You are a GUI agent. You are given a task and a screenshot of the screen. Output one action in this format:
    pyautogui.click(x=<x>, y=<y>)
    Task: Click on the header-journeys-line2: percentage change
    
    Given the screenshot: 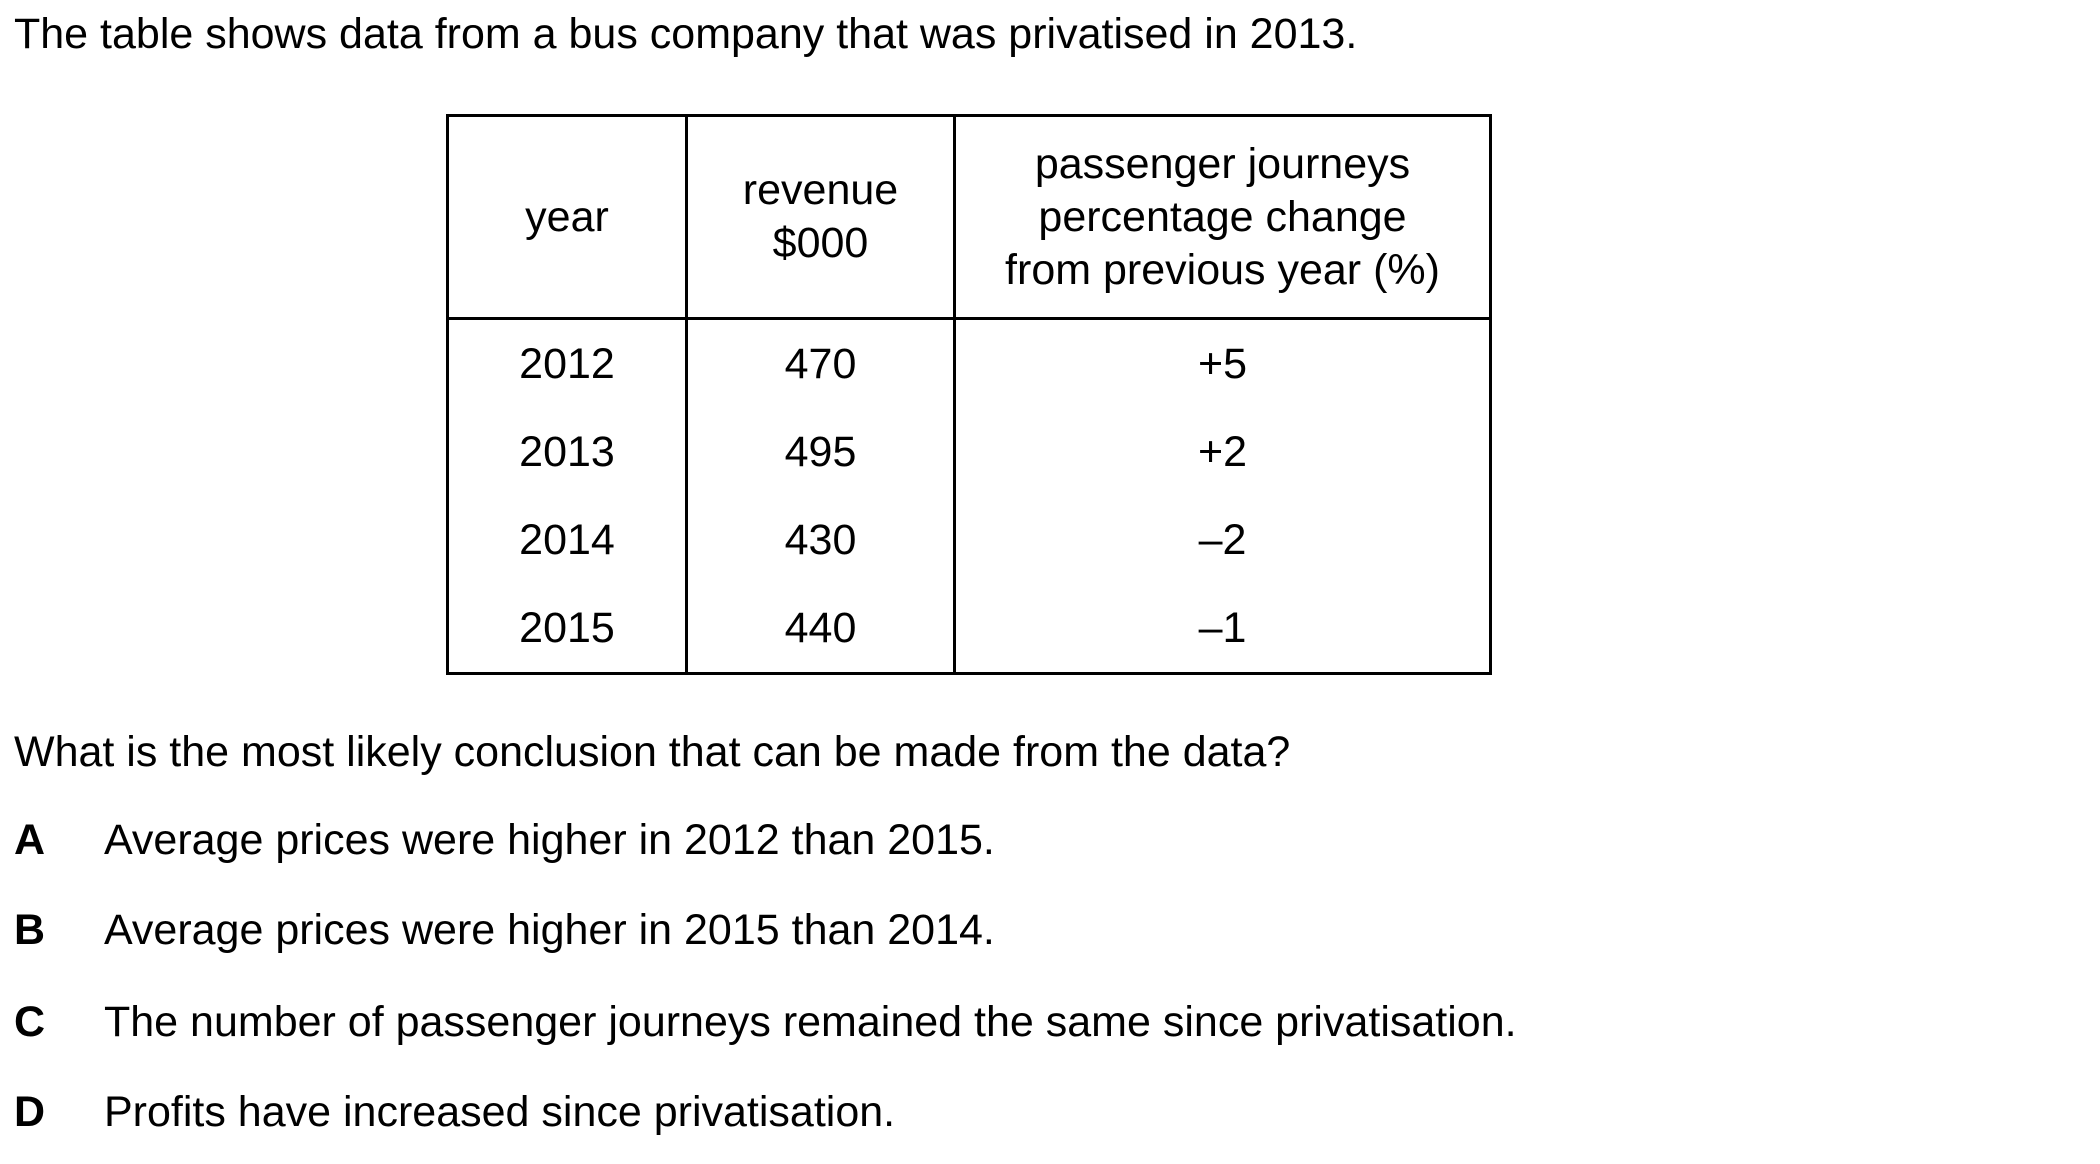 What is the action you would take?
    pyautogui.click(x=1222, y=216)
    